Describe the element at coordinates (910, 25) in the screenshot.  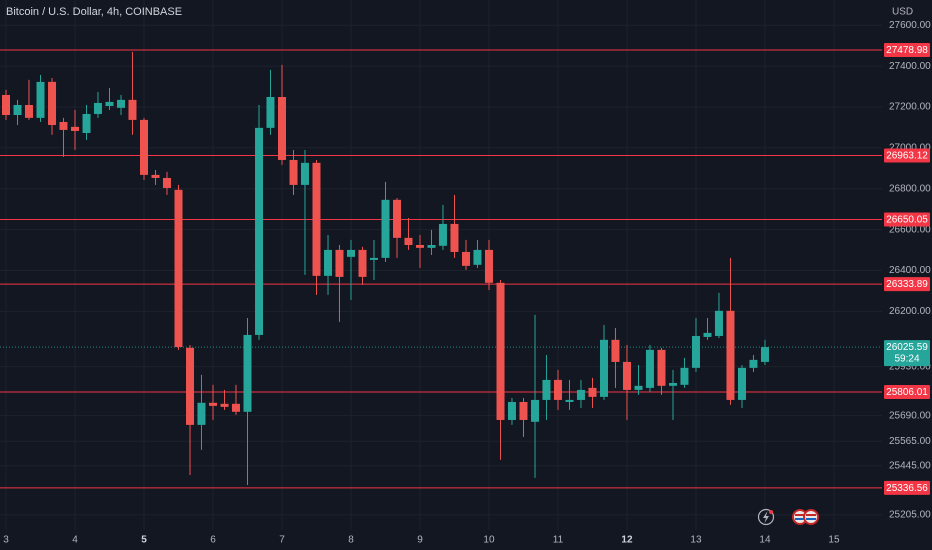
I see `y-tick-label: 27600.00` at that location.